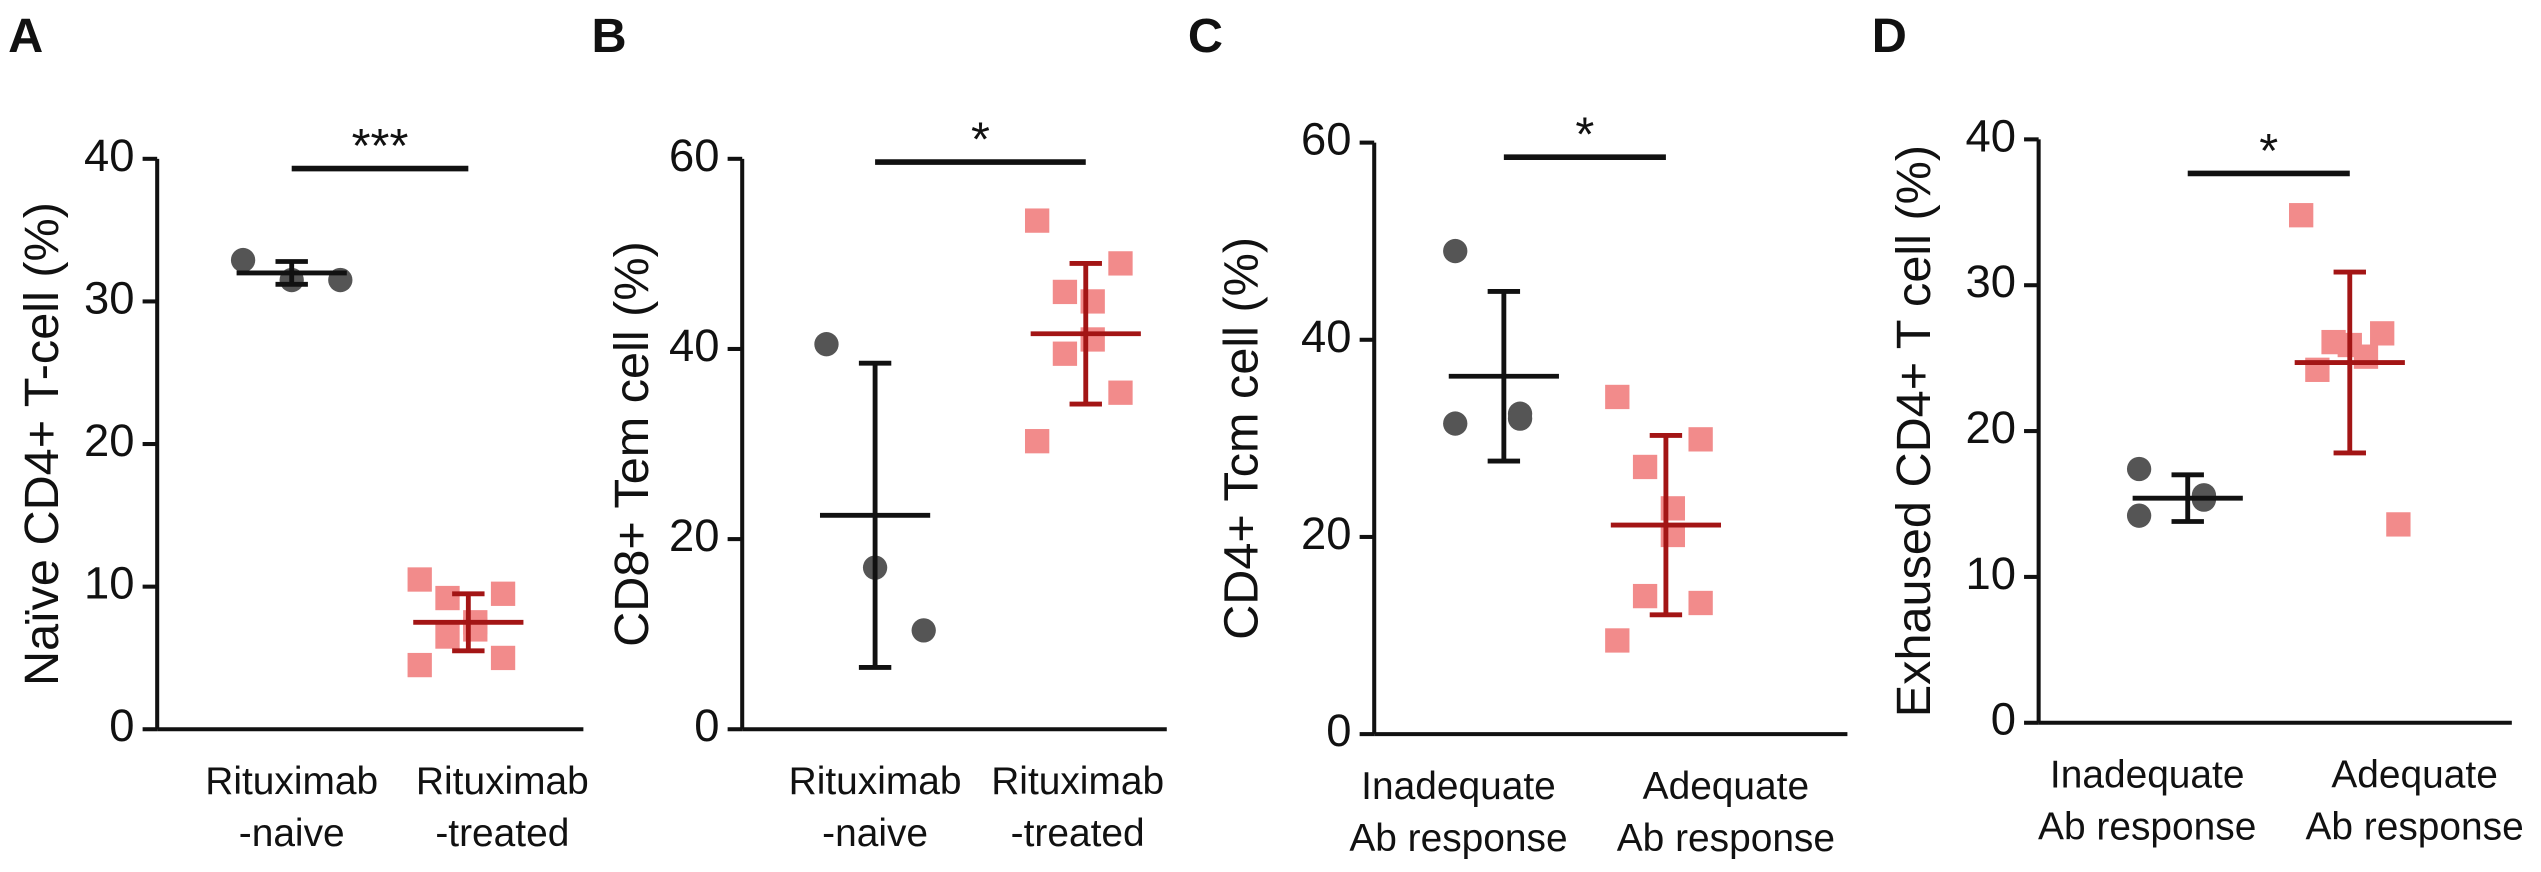 The height and width of the screenshot is (872, 2541). I want to click on y-axis-label: CD4+ Tcm cell (%), so click(1241, 438).